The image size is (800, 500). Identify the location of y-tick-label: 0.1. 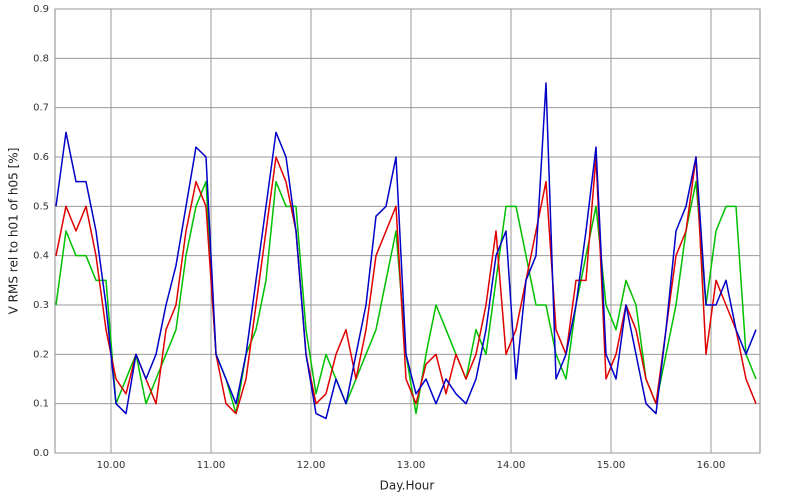
(41, 404).